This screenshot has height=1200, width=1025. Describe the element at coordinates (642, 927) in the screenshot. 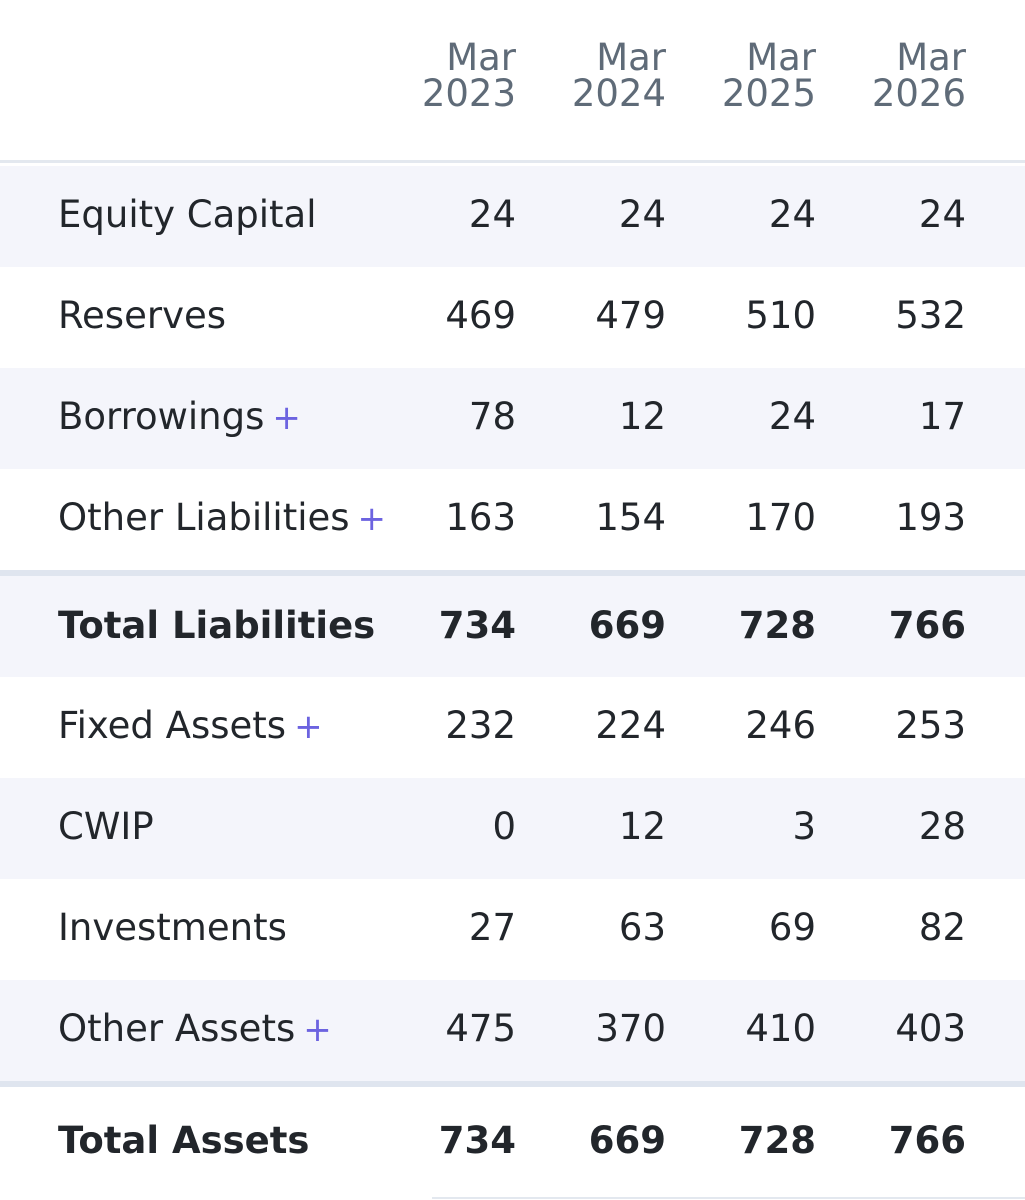

I see `table-cell: 63` at that location.